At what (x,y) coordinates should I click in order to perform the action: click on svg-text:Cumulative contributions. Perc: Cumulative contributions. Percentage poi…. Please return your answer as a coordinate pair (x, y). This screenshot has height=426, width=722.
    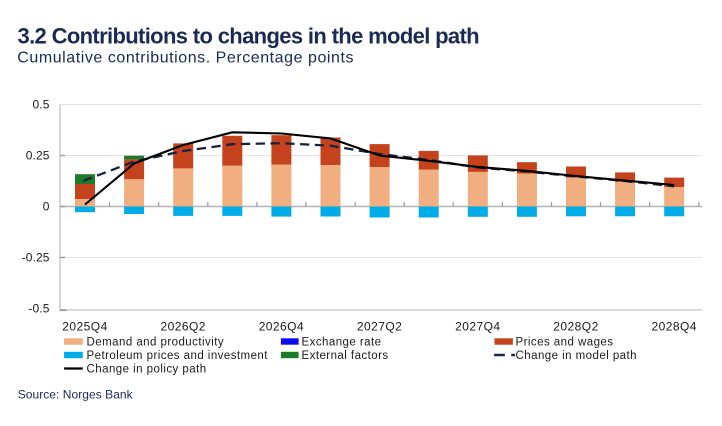
    Looking at the image, I should click on (185, 58).